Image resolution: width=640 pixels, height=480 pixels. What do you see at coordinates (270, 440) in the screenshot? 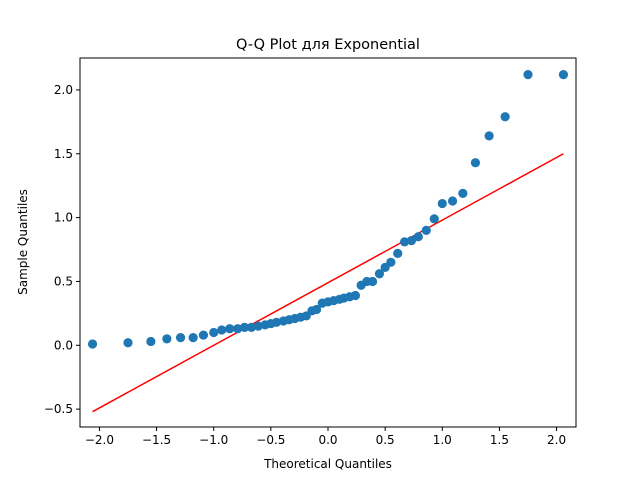
I see `x-tick-label: −0.5` at bounding box center [270, 440].